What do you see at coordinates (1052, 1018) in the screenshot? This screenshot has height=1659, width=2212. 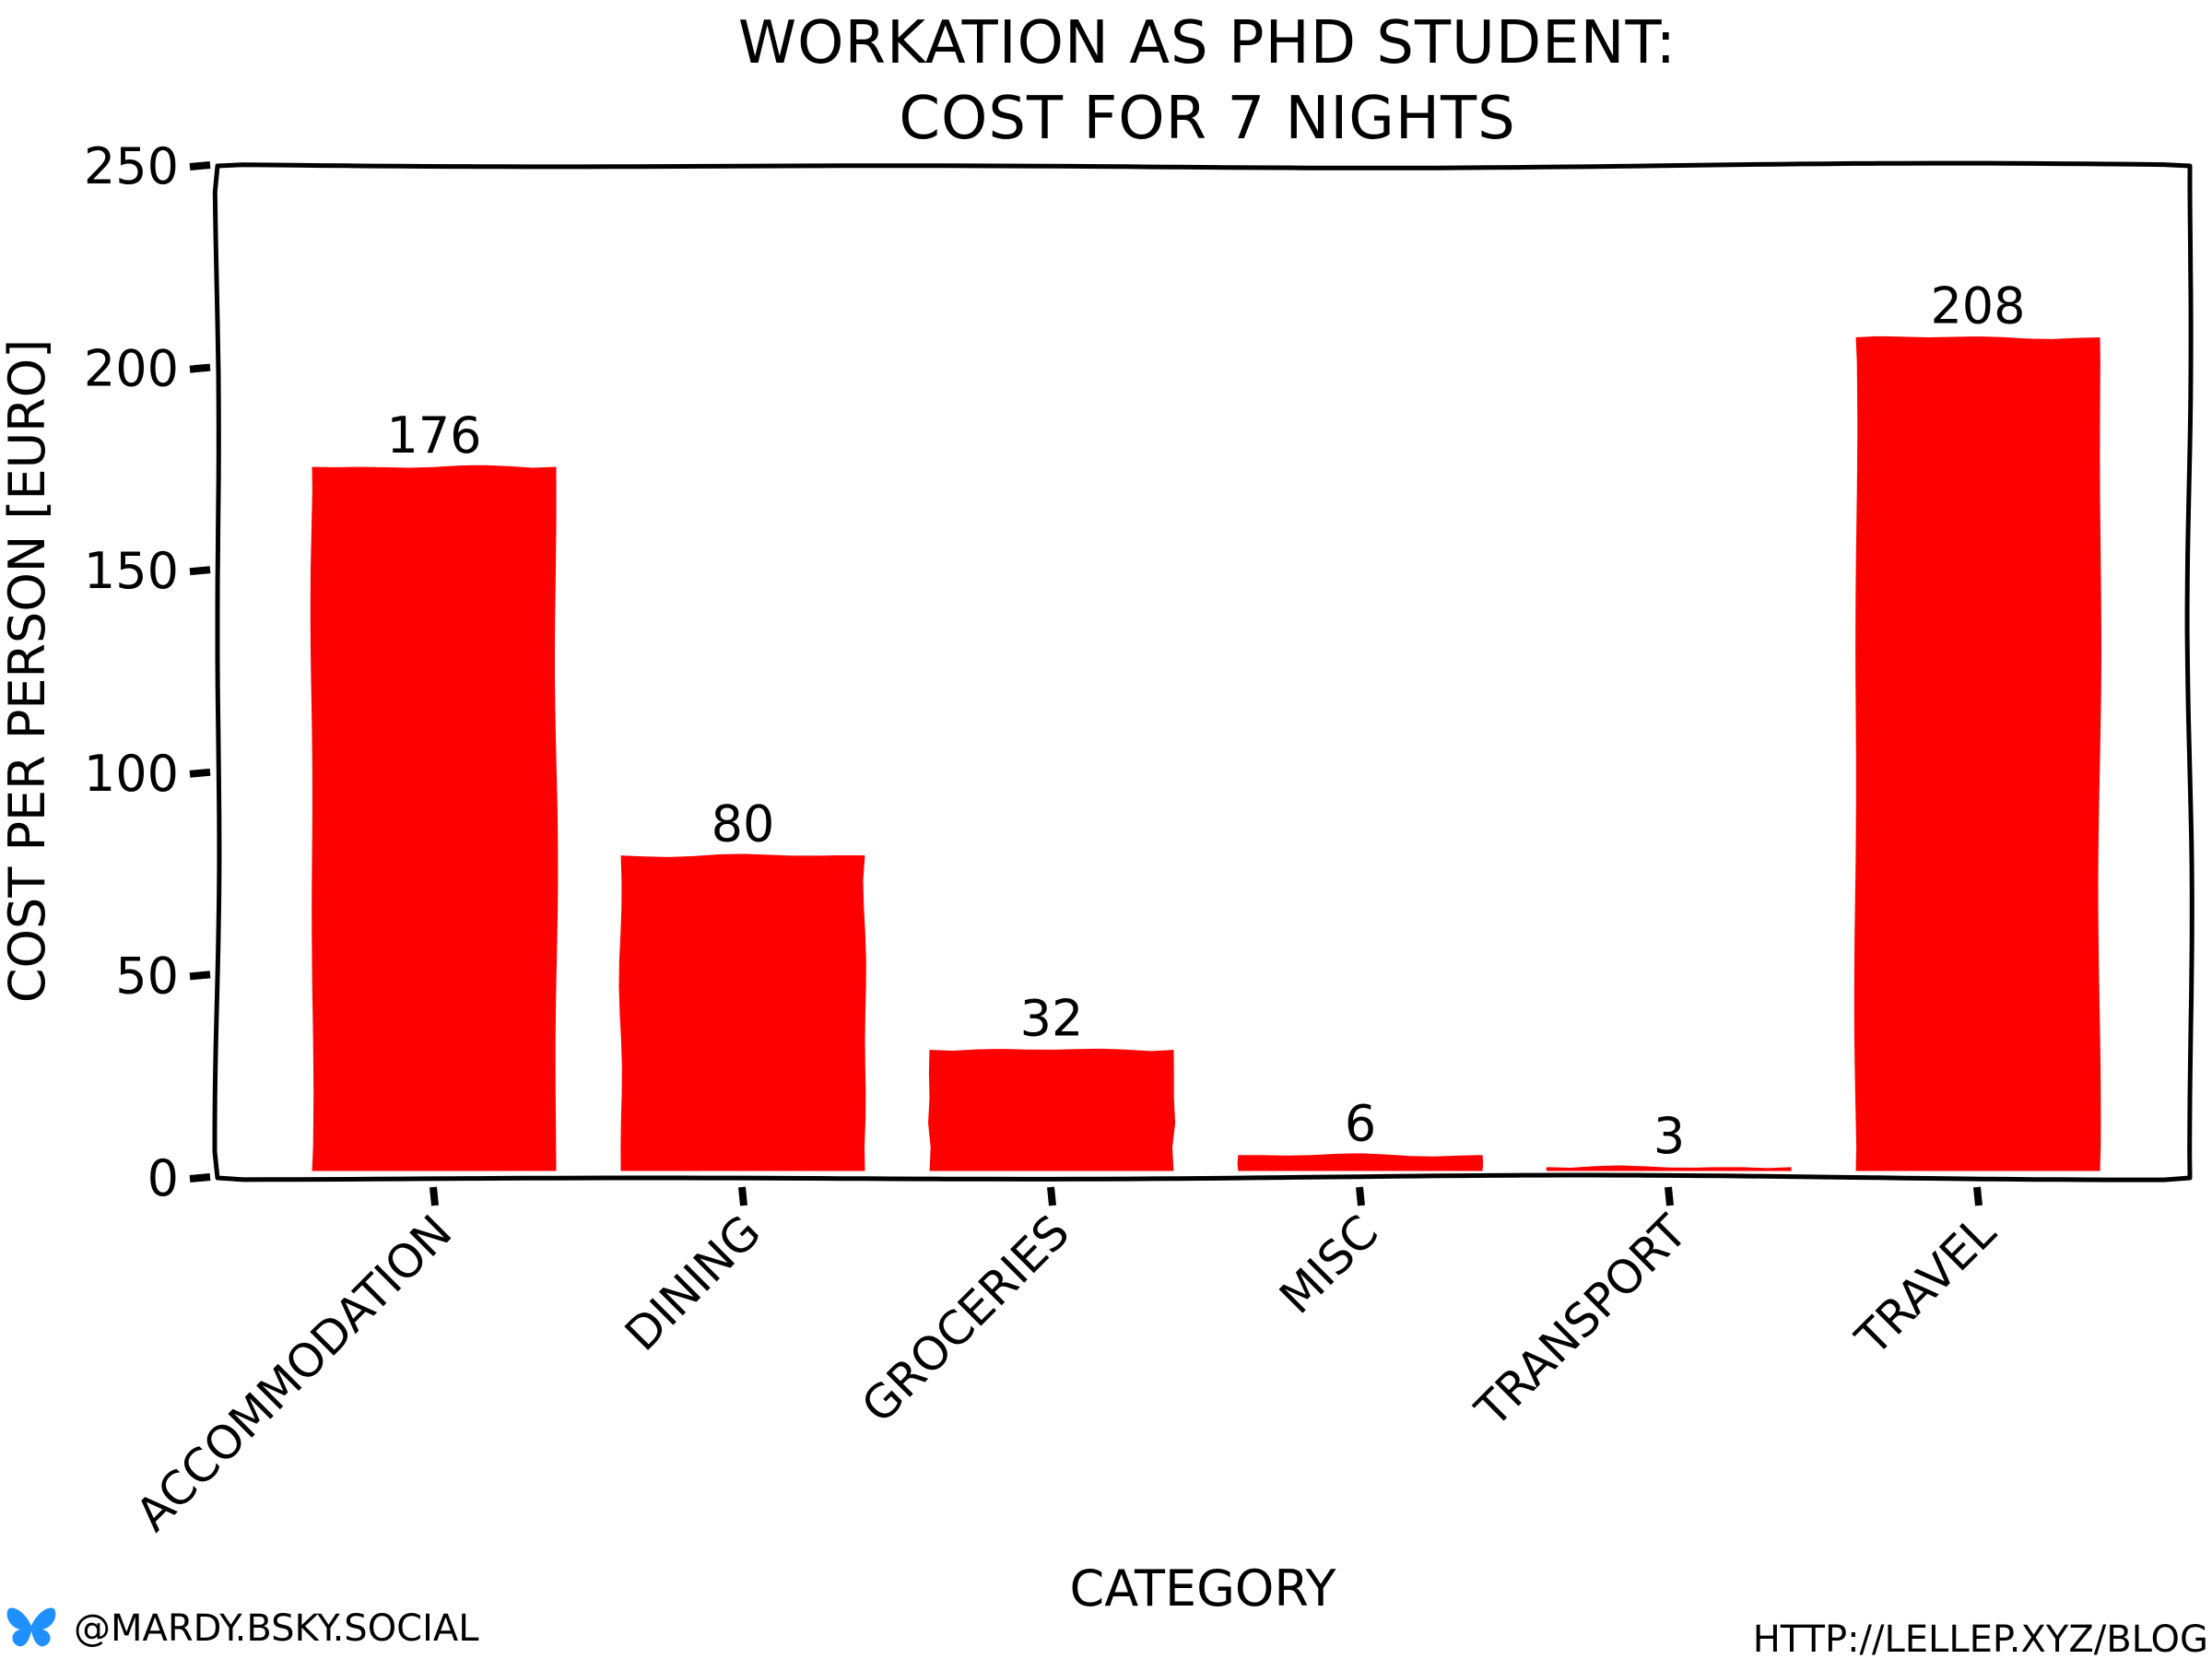 I see `value-label-groceries: 32` at bounding box center [1052, 1018].